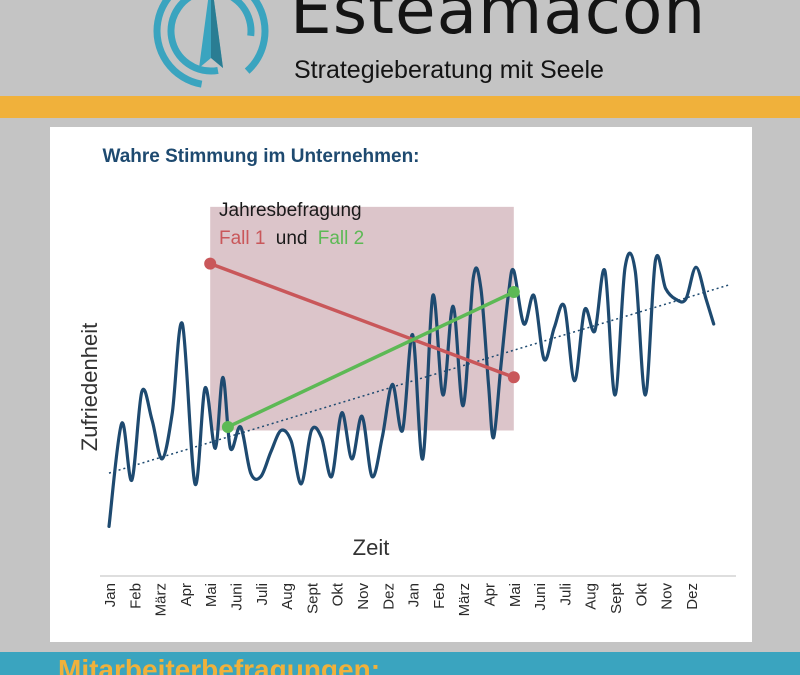 The height and width of the screenshot is (675, 800). I want to click on footer-bar: Mitarbeiterbefragungen:, so click(400, 663).